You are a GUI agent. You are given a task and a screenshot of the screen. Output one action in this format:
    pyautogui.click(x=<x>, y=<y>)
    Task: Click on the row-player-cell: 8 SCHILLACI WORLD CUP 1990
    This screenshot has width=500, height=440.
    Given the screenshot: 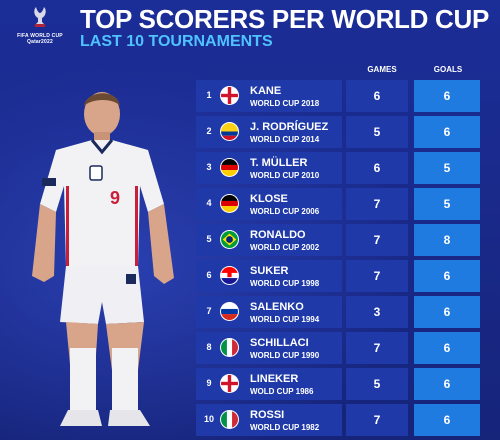 What is the action you would take?
    pyautogui.click(x=269, y=348)
    